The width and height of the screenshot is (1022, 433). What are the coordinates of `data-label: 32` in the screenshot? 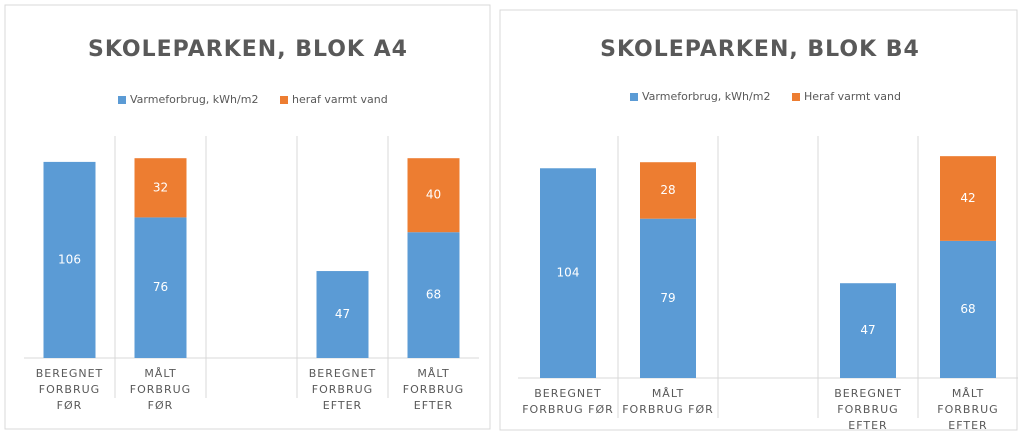 It's located at (160, 187).